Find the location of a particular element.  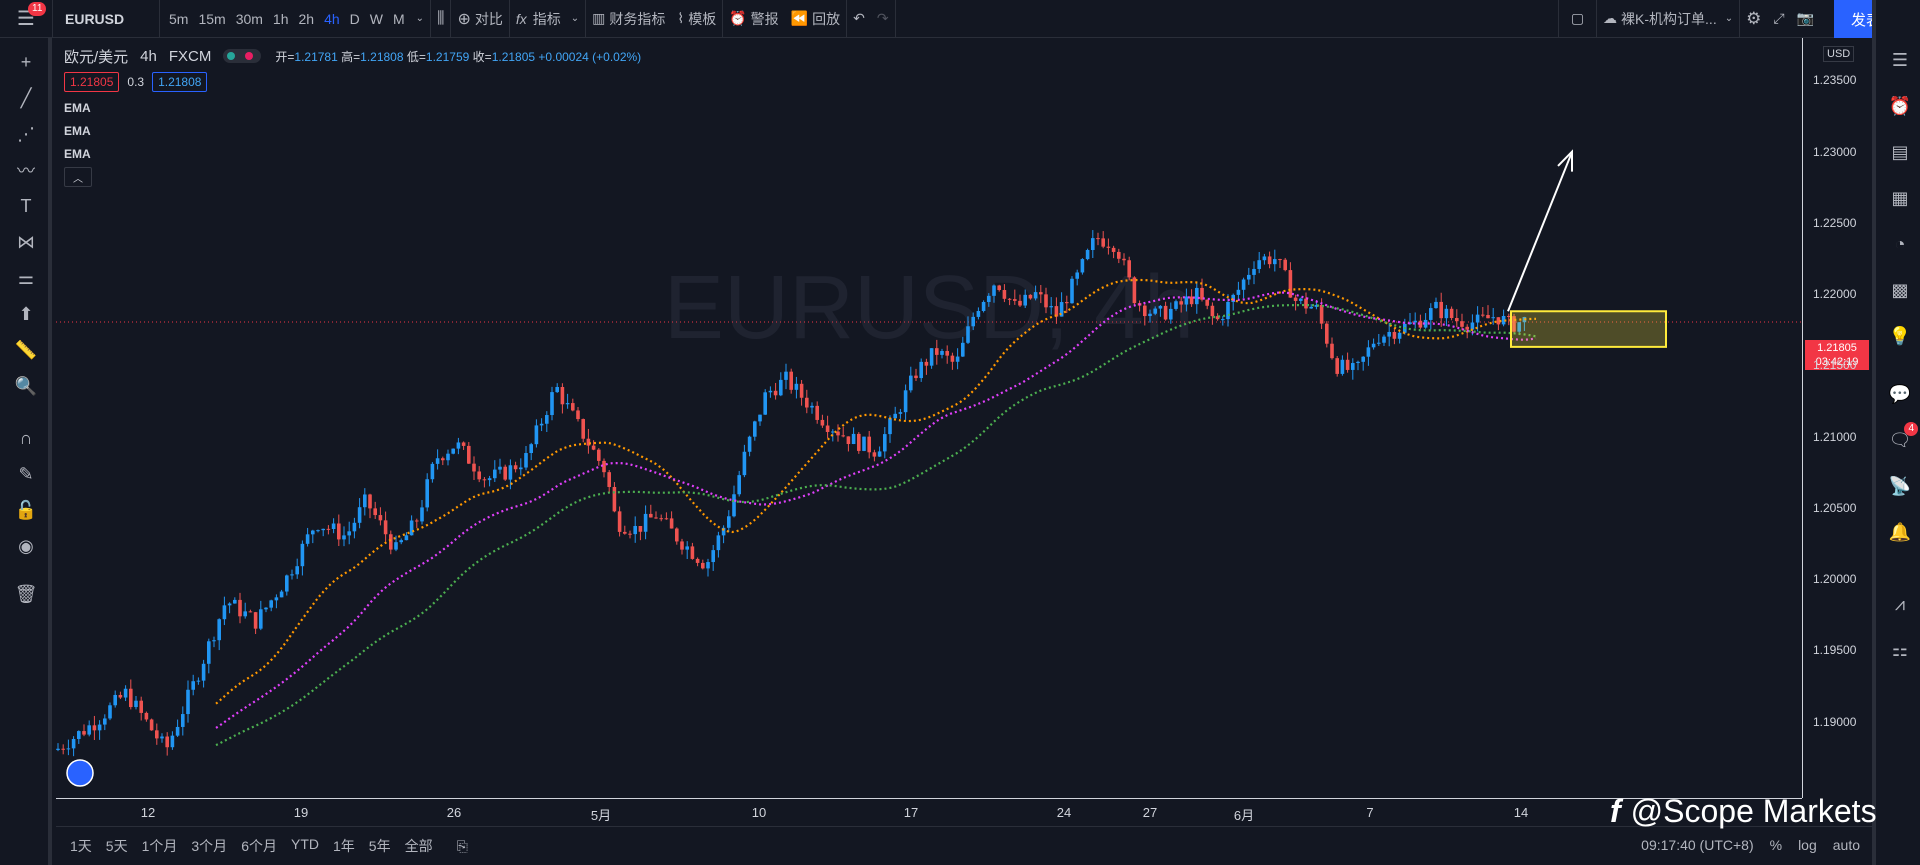

range-5: YTD is located at coordinates (304, 844).